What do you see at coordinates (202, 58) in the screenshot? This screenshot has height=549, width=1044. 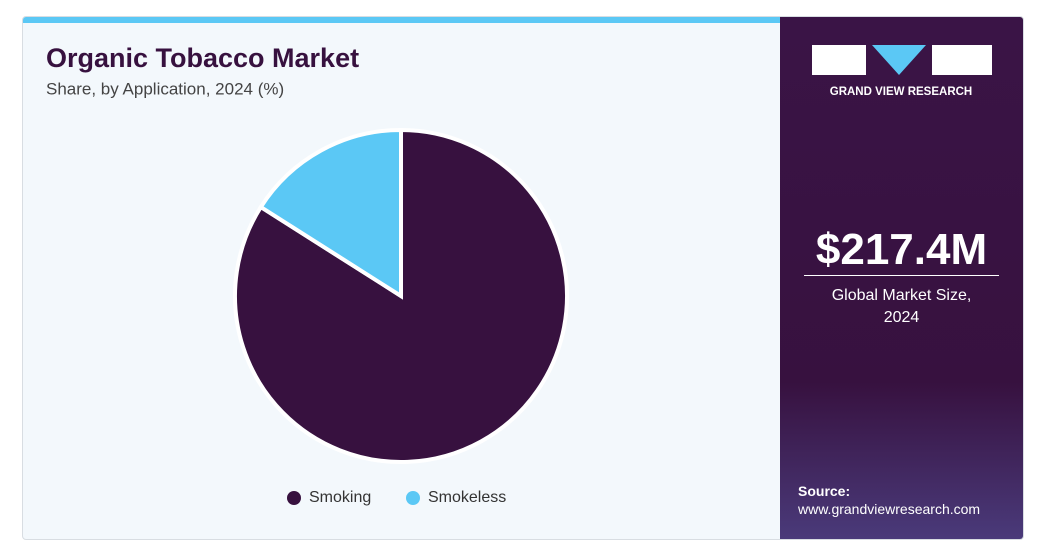 I see `chart-title: Organic Tobacco Market` at bounding box center [202, 58].